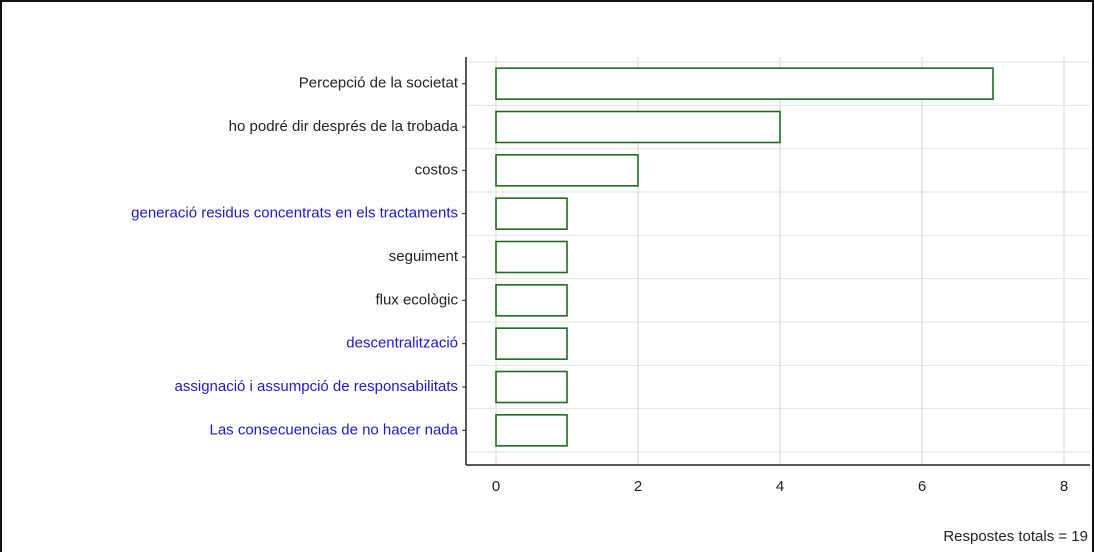 This screenshot has width=1095, height=552. Describe the element at coordinates (780, 486) in the screenshot. I see `x-tick-label: 4` at that location.